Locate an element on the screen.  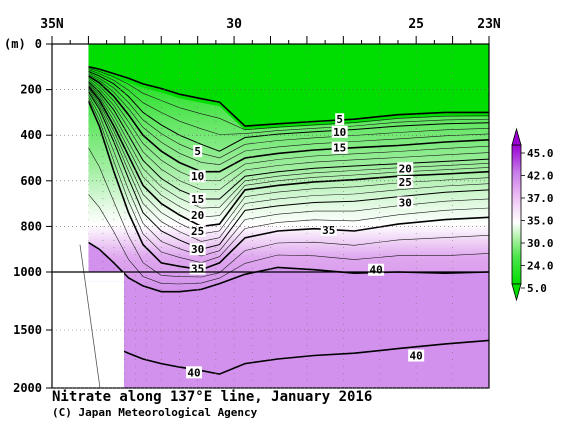
contour-label-1: 10 is located at coordinates (197, 176).